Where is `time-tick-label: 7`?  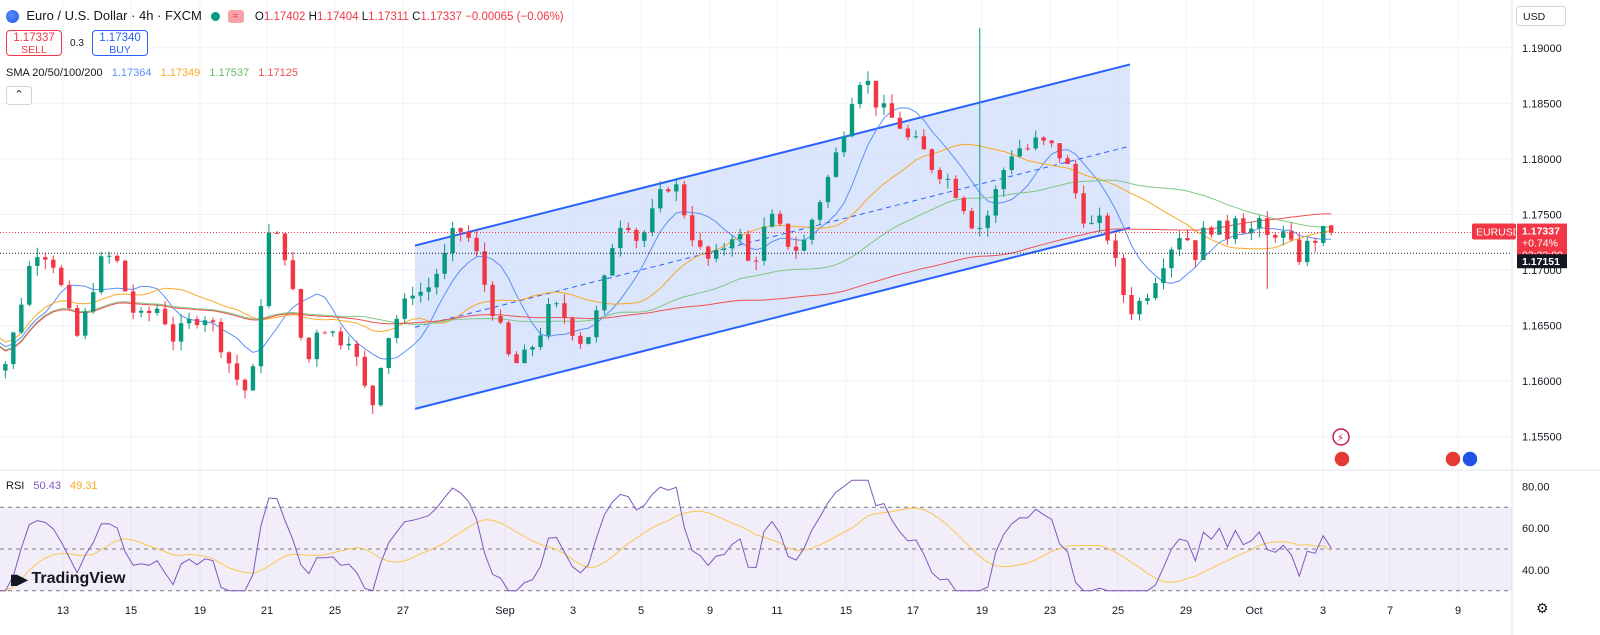
time-tick-label: 7 is located at coordinates (1390, 611).